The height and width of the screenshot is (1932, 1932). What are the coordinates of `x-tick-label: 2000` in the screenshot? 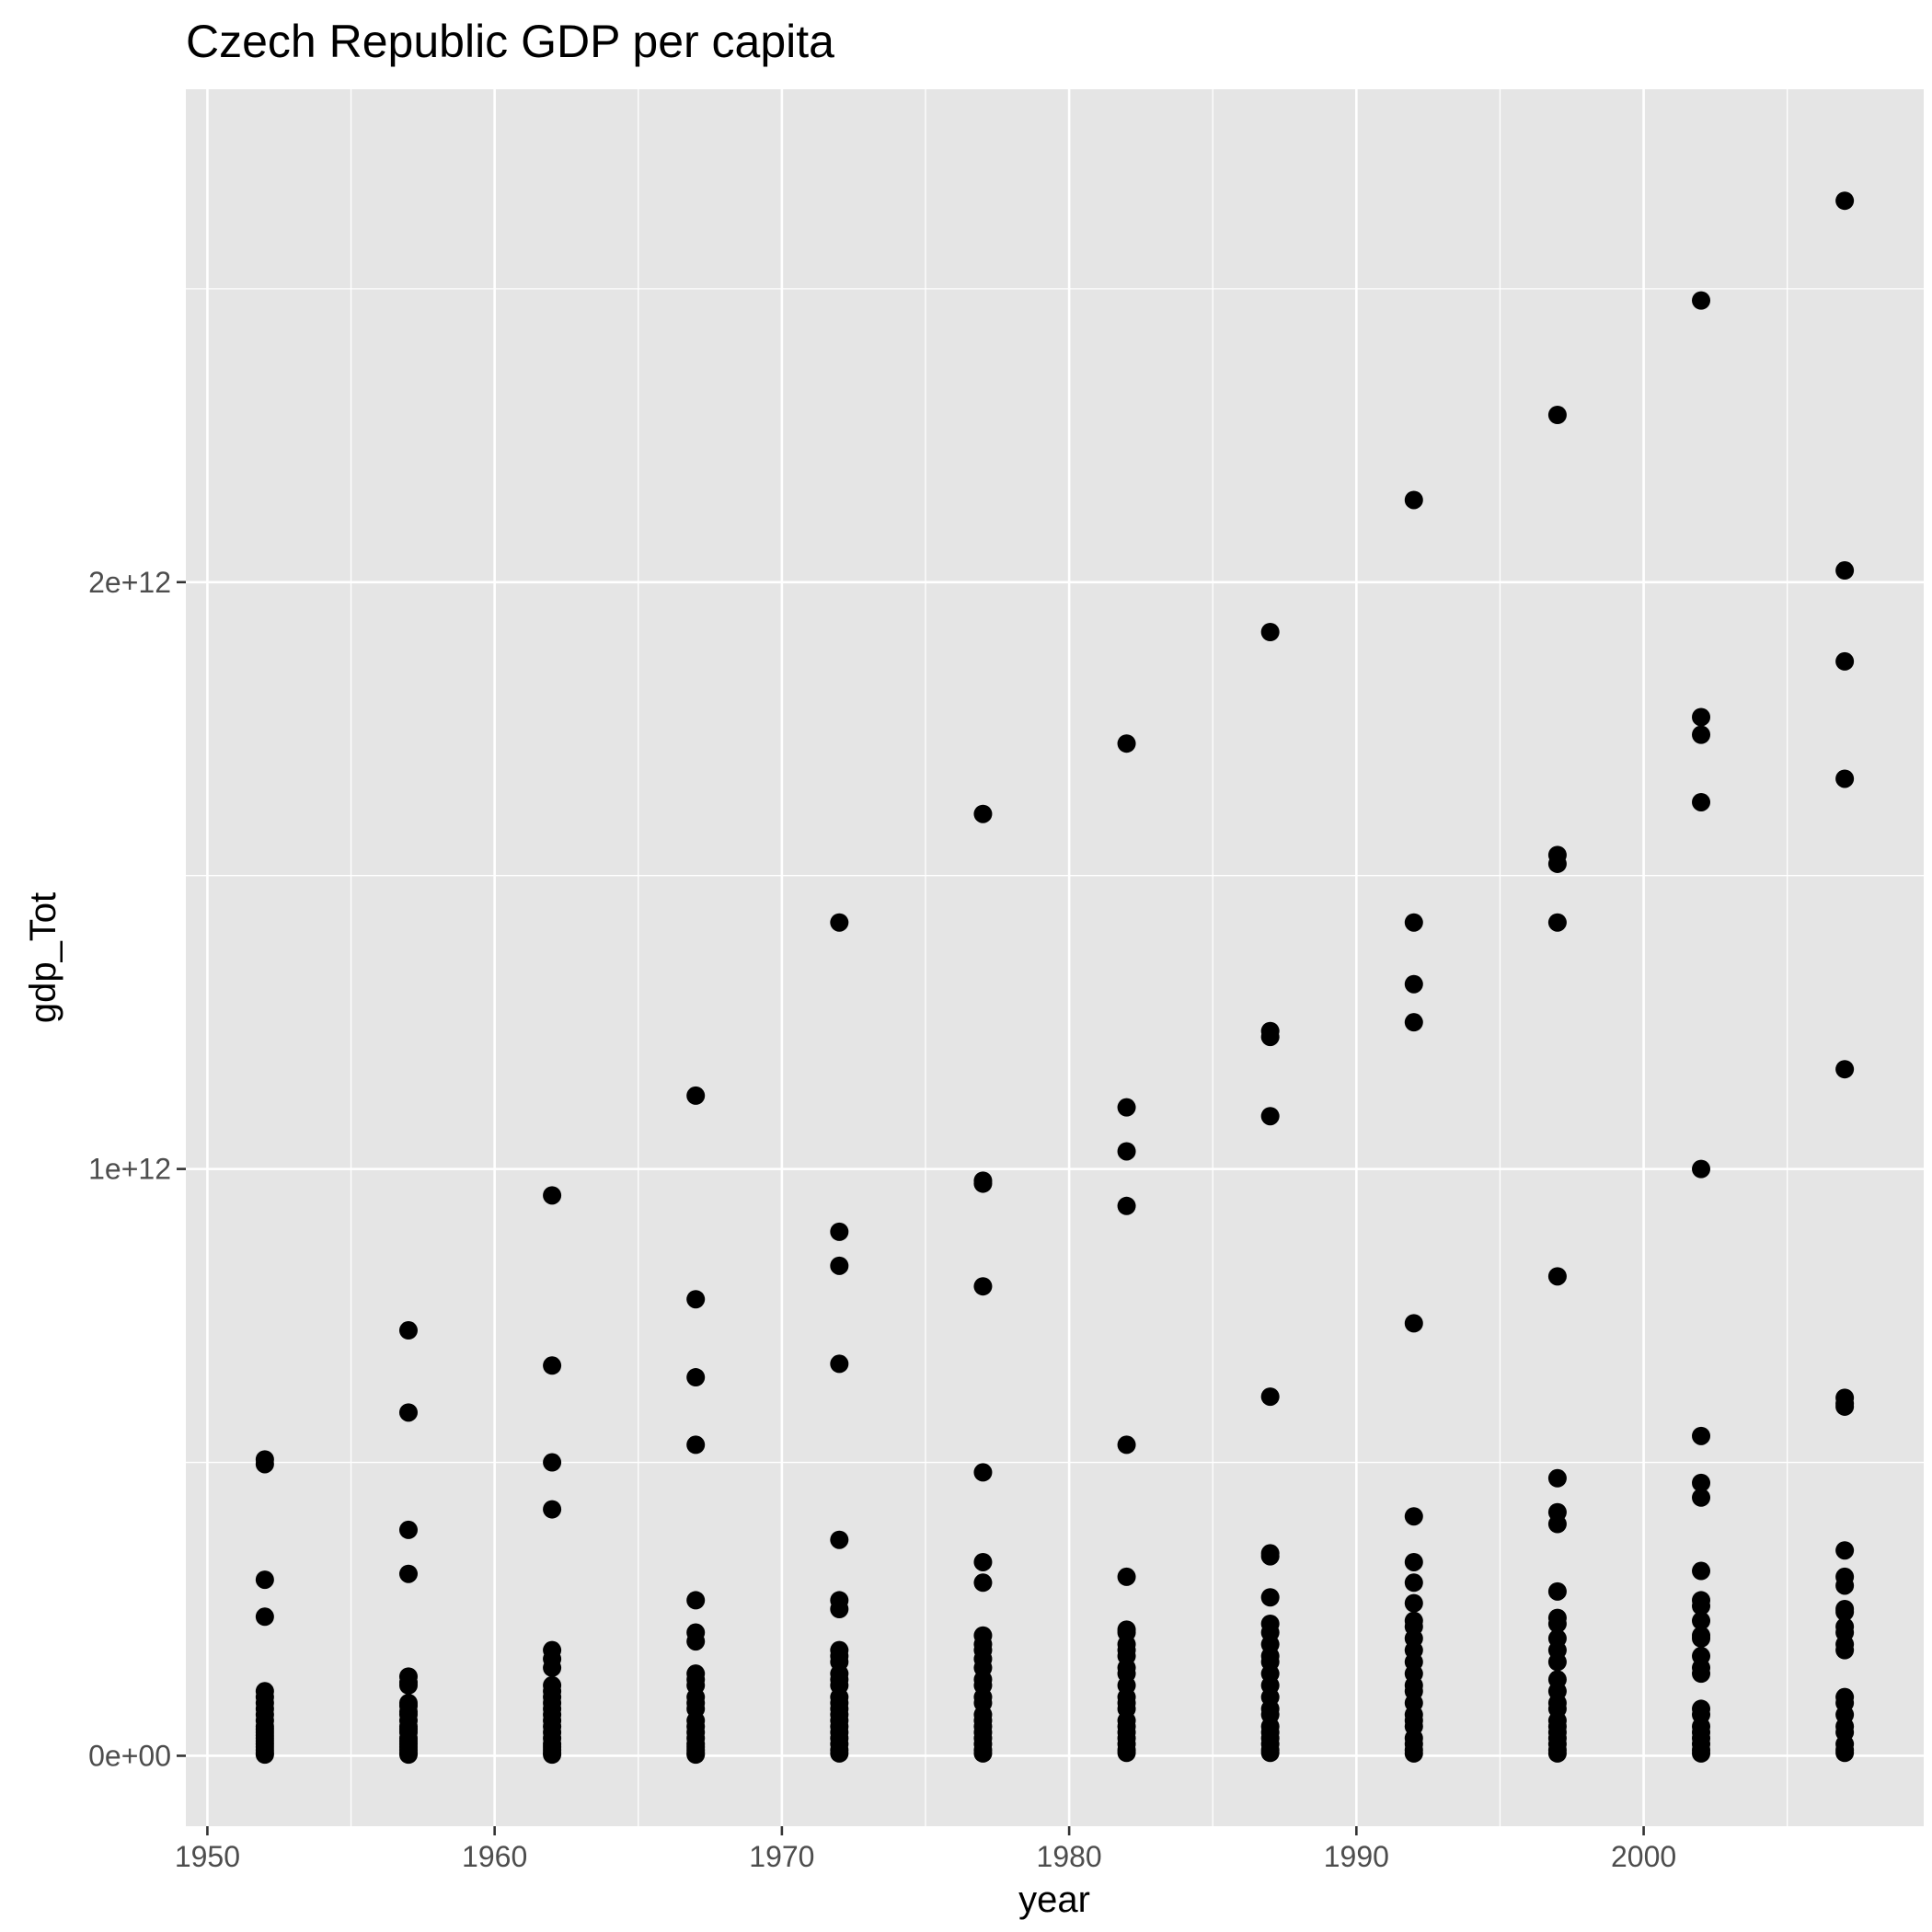 It's located at (1643, 1856).